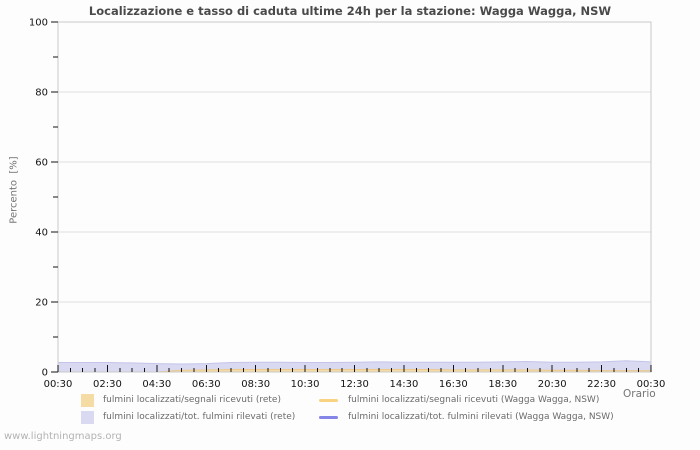 Image resolution: width=700 pixels, height=450 pixels. What do you see at coordinates (87, 400) in the screenshot?
I see `legend-swatch-network-signals` at bounding box center [87, 400].